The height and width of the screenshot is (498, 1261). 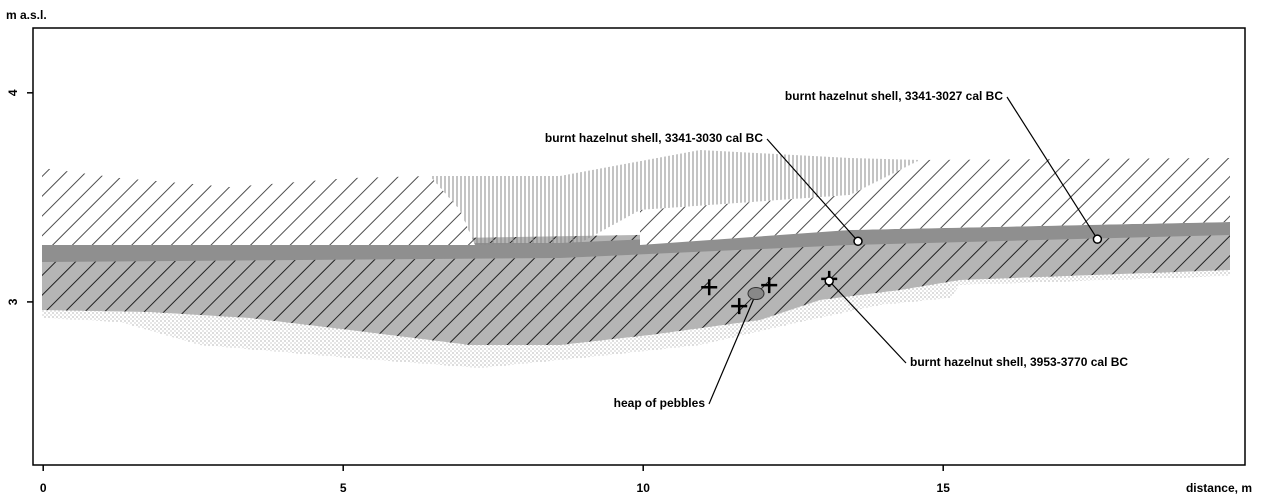 I want to click on x-tick-label: 15, so click(x=944, y=488).